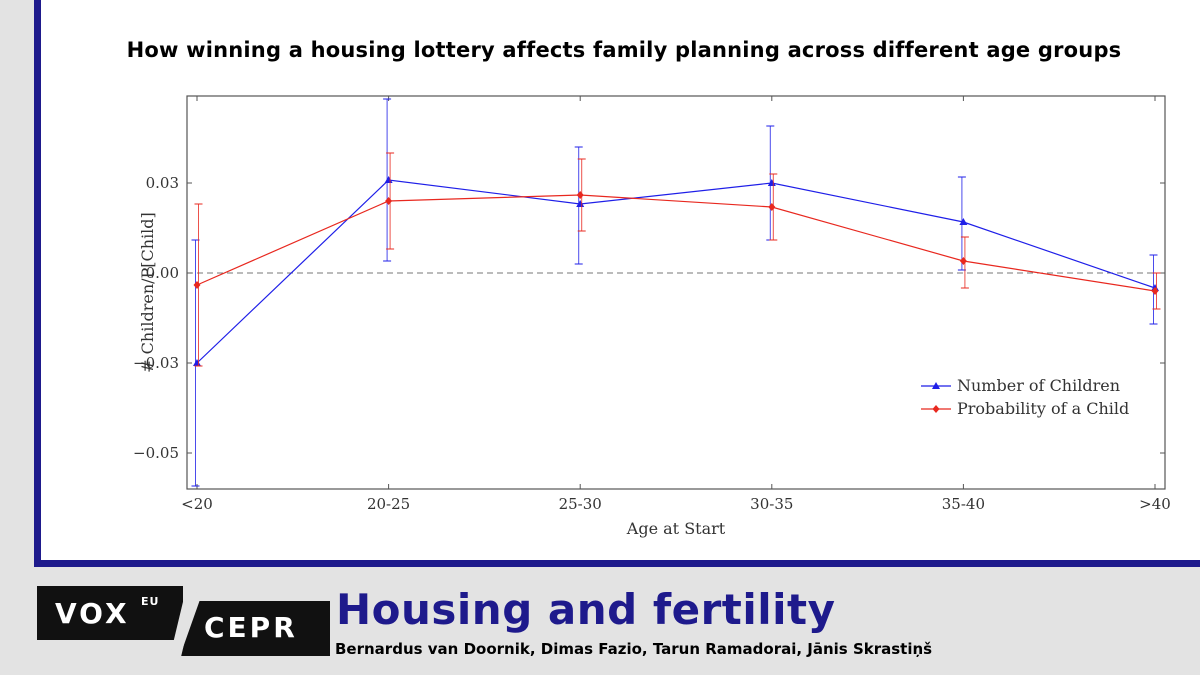 The image size is (1200, 675). What do you see at coordinates (147, 292) in the screenshot?
I see `y-axis-label: # Children/P[Child]` at bounding box center [147, 292].